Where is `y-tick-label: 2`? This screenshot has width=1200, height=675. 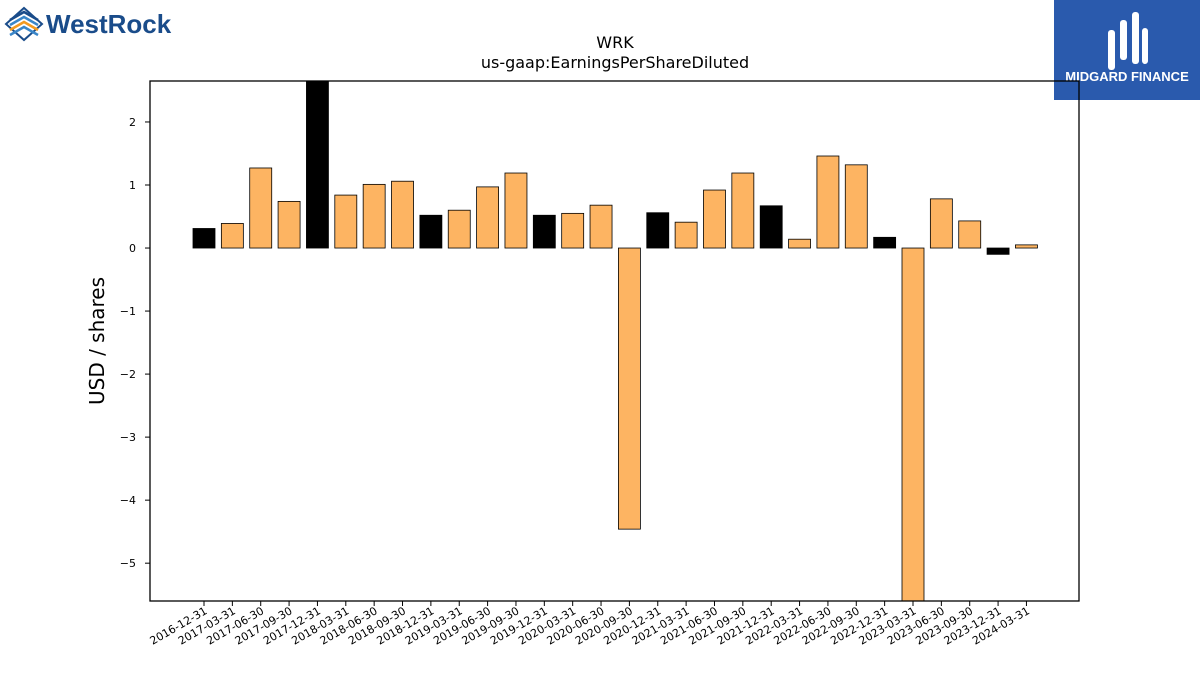
y-tick-label: 2 is located at coordinates (132, 122).